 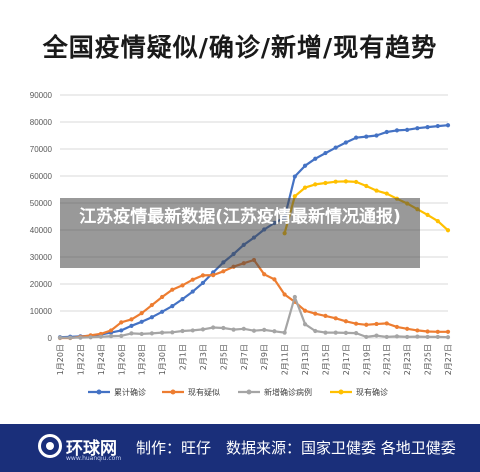 What do you see at coordinates (428, 359) in the screenshot?
I see `x-tick-label: 2月25日` at bounding box center [428, 359].